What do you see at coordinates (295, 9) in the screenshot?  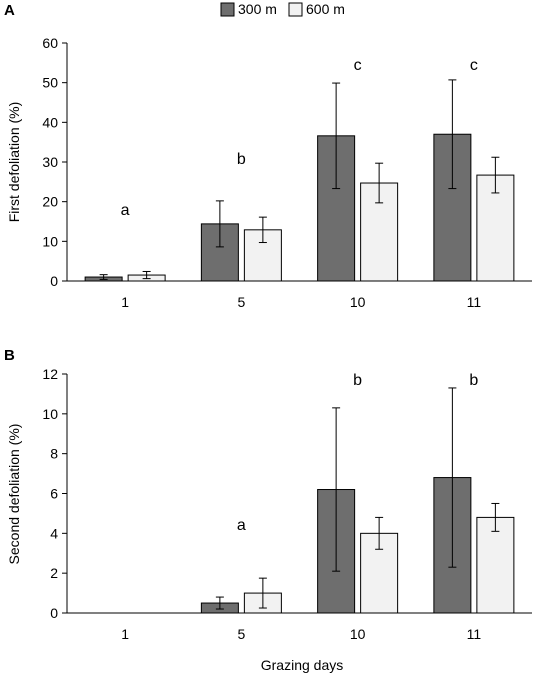 I see `legend-swatch-600m` at bounding box center [295, 9].